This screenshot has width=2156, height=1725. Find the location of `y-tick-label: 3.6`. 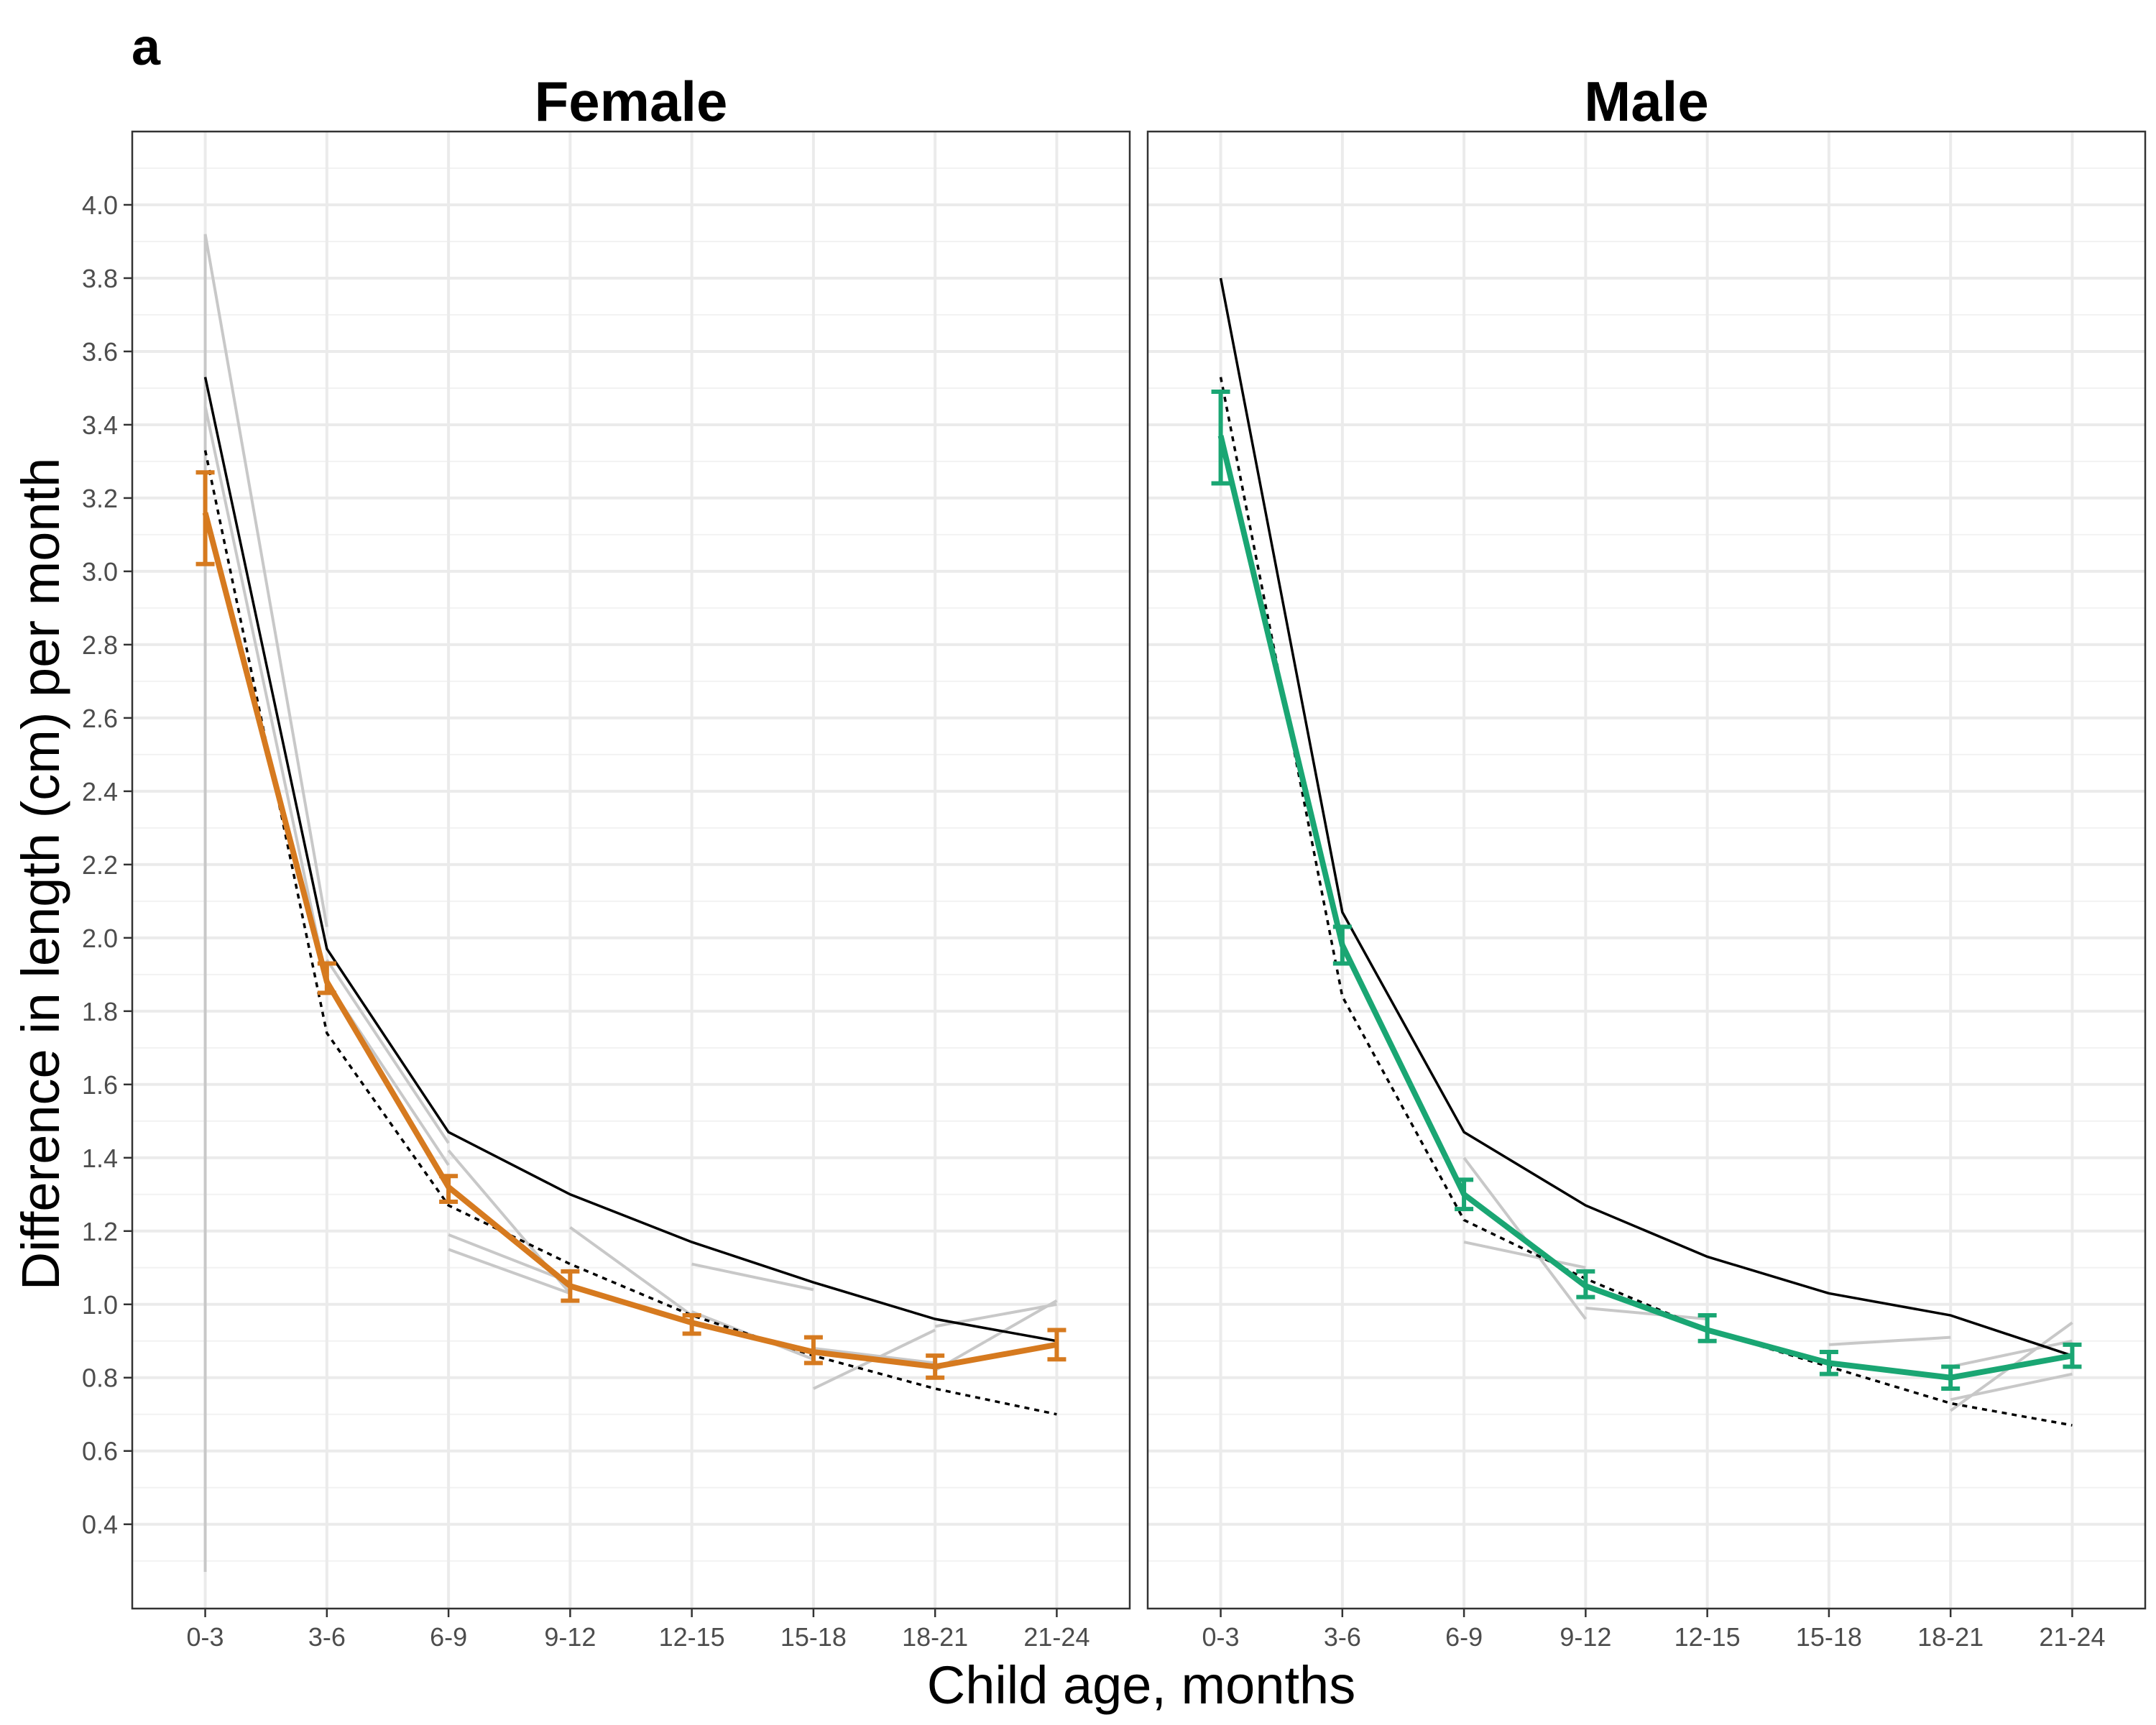

y-tick-label: 3.6 is located at coordinates (100, 352).